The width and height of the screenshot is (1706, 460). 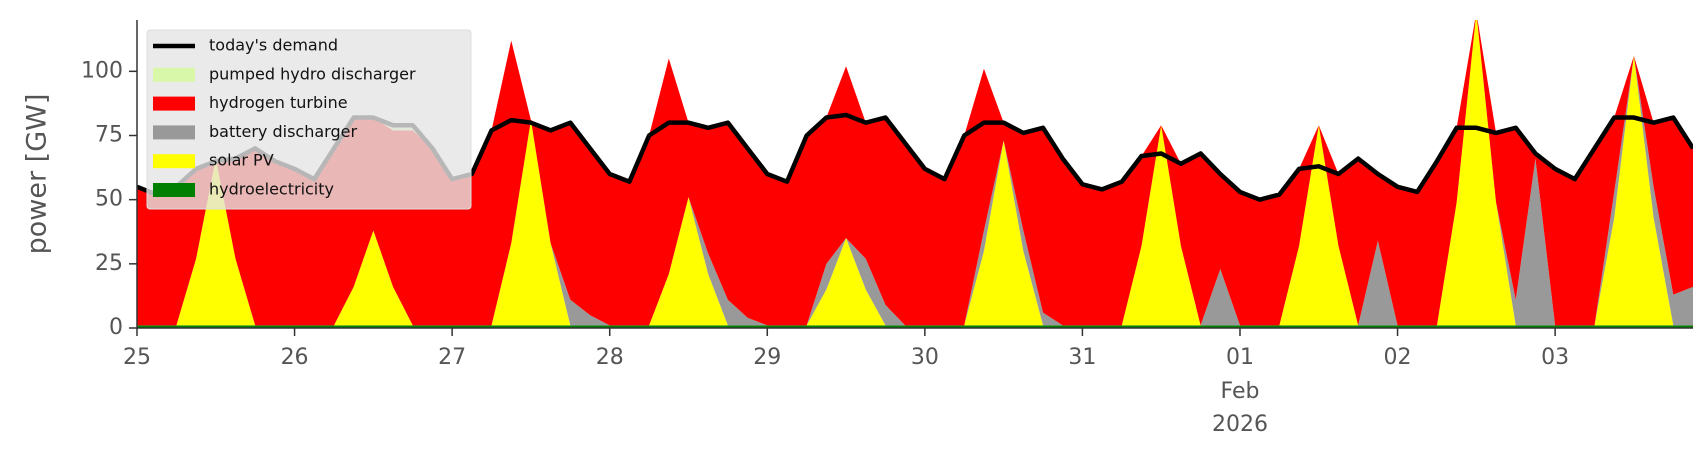 I want to click on x-tick-label: 03, so click(x=1555, y=357).